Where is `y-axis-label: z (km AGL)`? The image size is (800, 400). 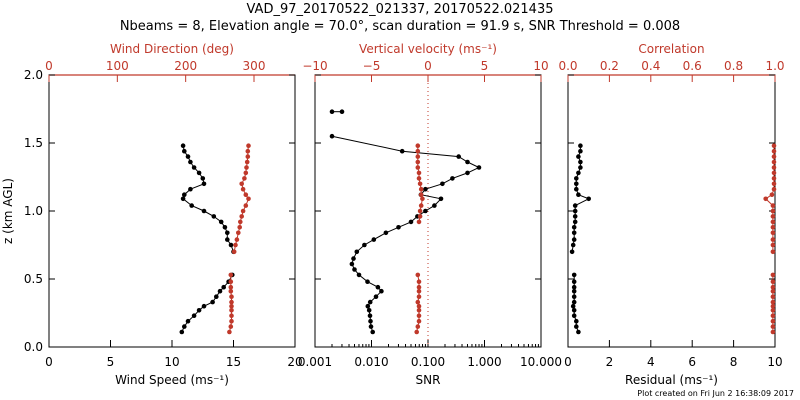
y-axis-label: z (km AGL) is located at coordinates (8, 211).